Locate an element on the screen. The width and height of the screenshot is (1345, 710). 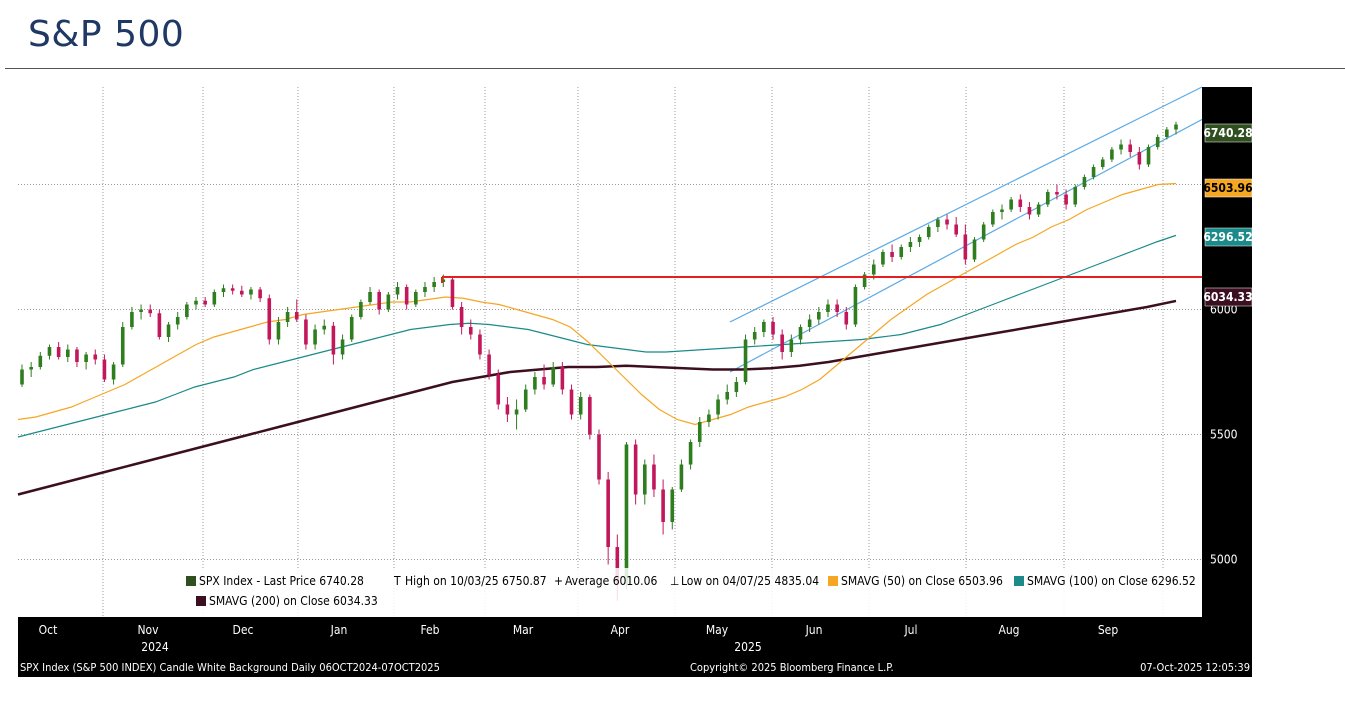
y-tick-label: 5000 is located at coordinates (1224, 560).